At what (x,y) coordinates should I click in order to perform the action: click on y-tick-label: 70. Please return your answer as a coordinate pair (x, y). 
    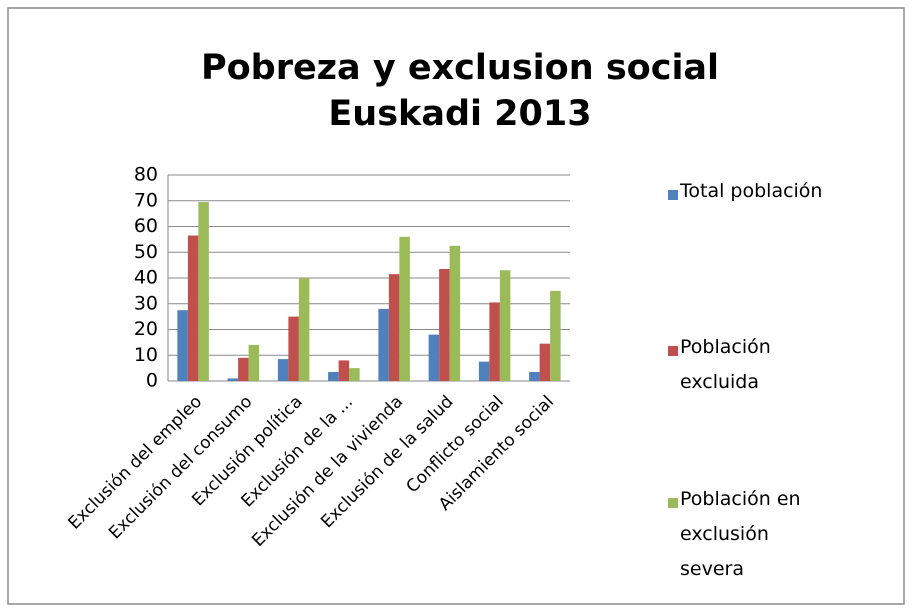
    Looking at the image, I should click on (146, 200).